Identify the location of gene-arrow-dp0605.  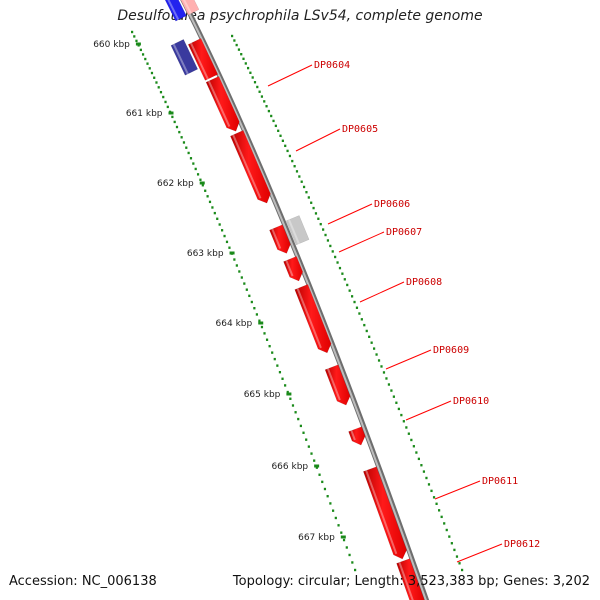
(222, 104).